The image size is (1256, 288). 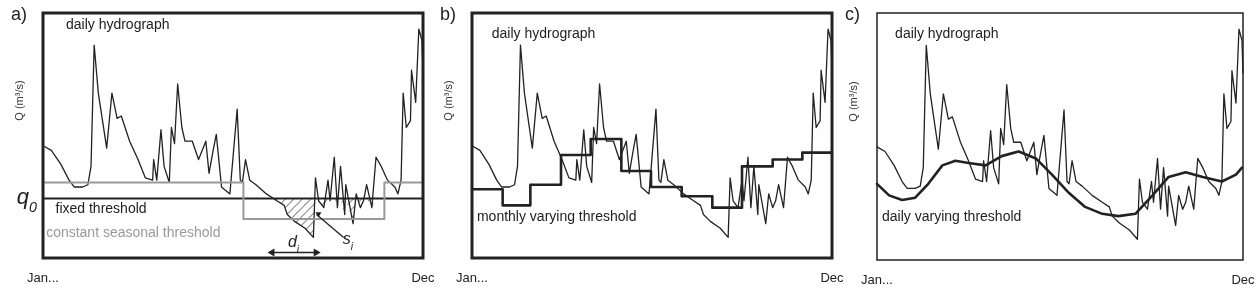 What do you see at coordinates (852, 14) in the screenshot?
I see `chart-title: c)` at bounding box center [852, 14].